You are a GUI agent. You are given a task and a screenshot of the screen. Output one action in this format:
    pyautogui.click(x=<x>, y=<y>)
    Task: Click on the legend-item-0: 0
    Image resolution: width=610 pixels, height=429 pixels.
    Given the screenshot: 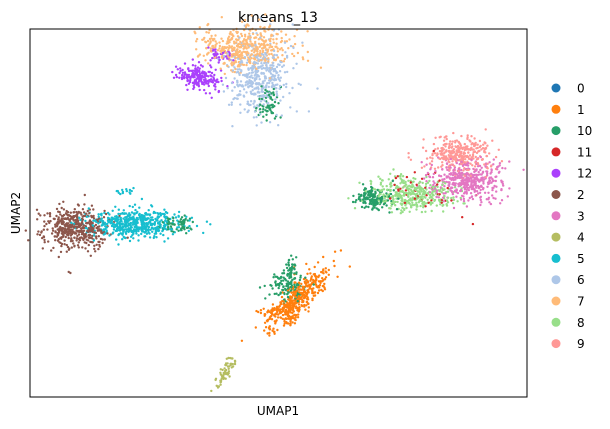 What is the action you would take?
    pyautogui.click(x=568, y=89)
    